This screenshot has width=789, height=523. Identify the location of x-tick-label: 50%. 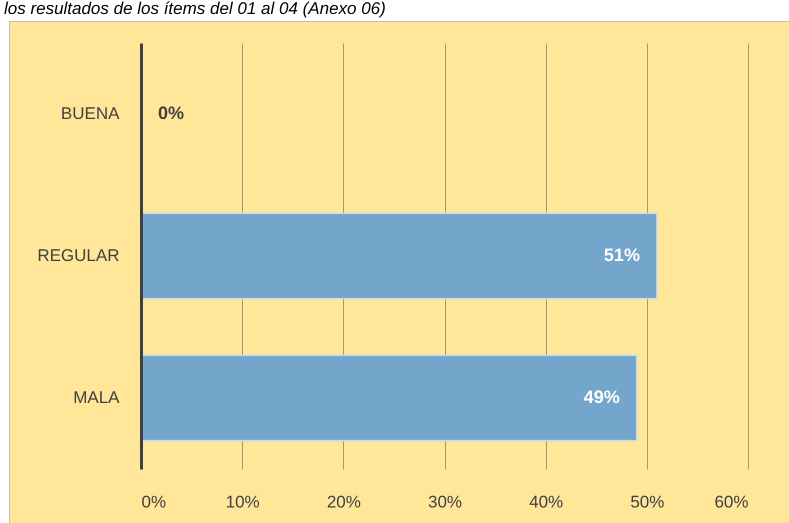
(647, 502).